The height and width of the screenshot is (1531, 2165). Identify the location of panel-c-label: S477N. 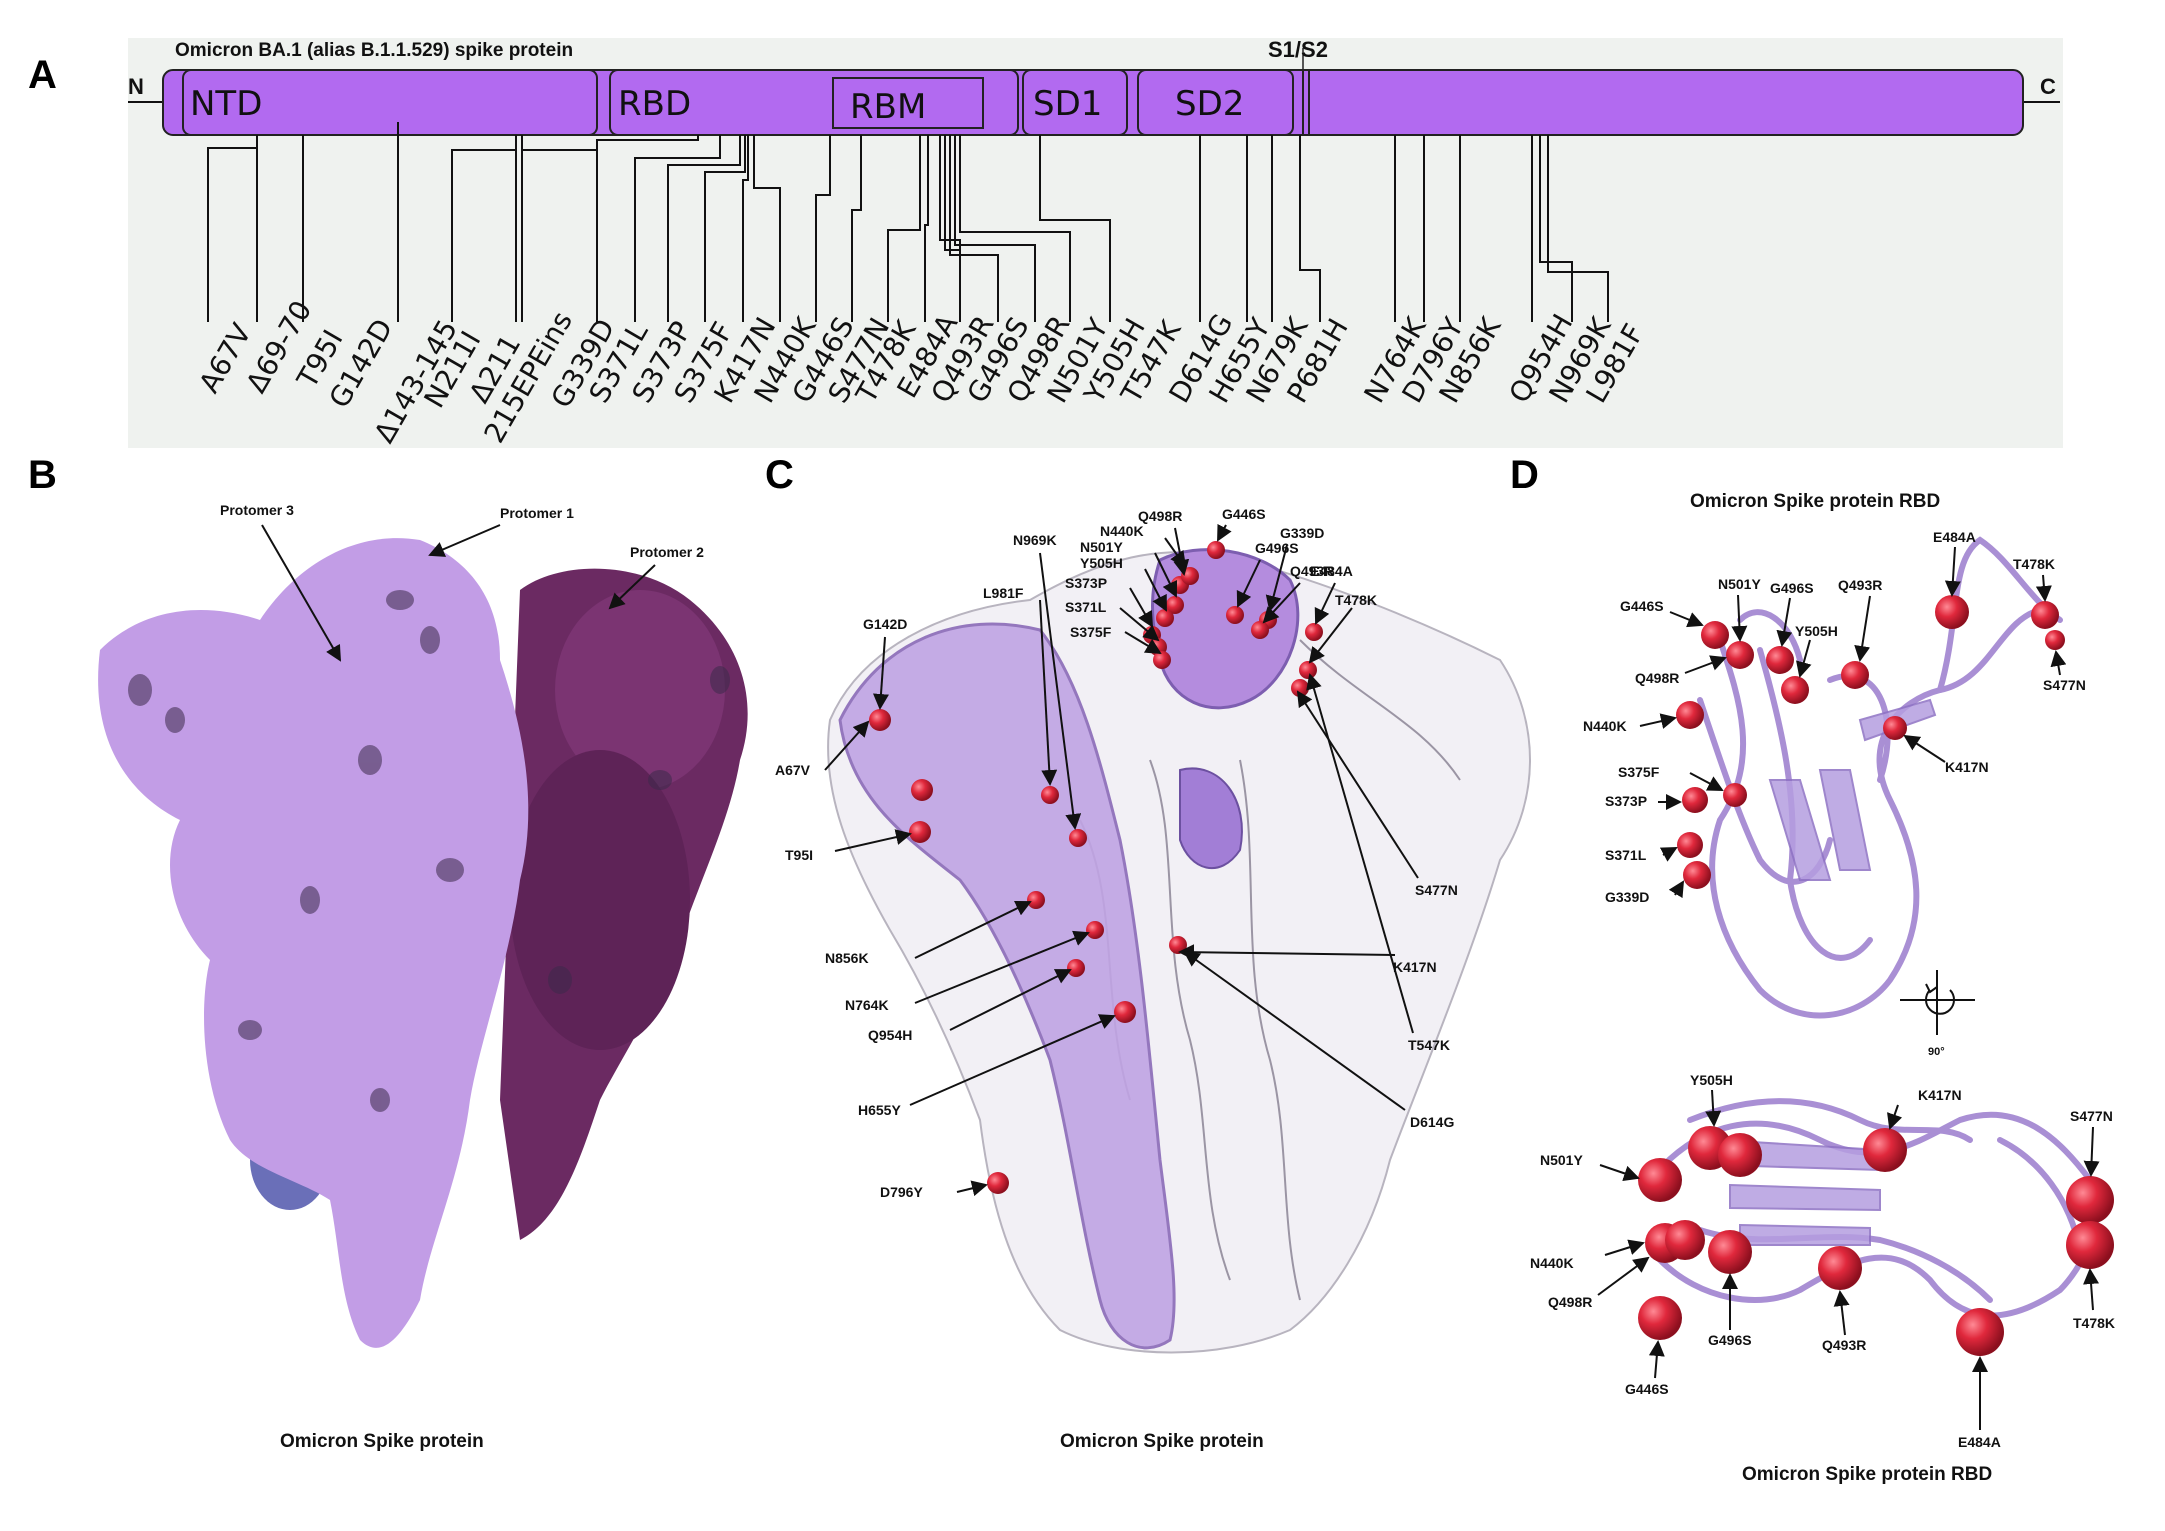
(1436, 890).